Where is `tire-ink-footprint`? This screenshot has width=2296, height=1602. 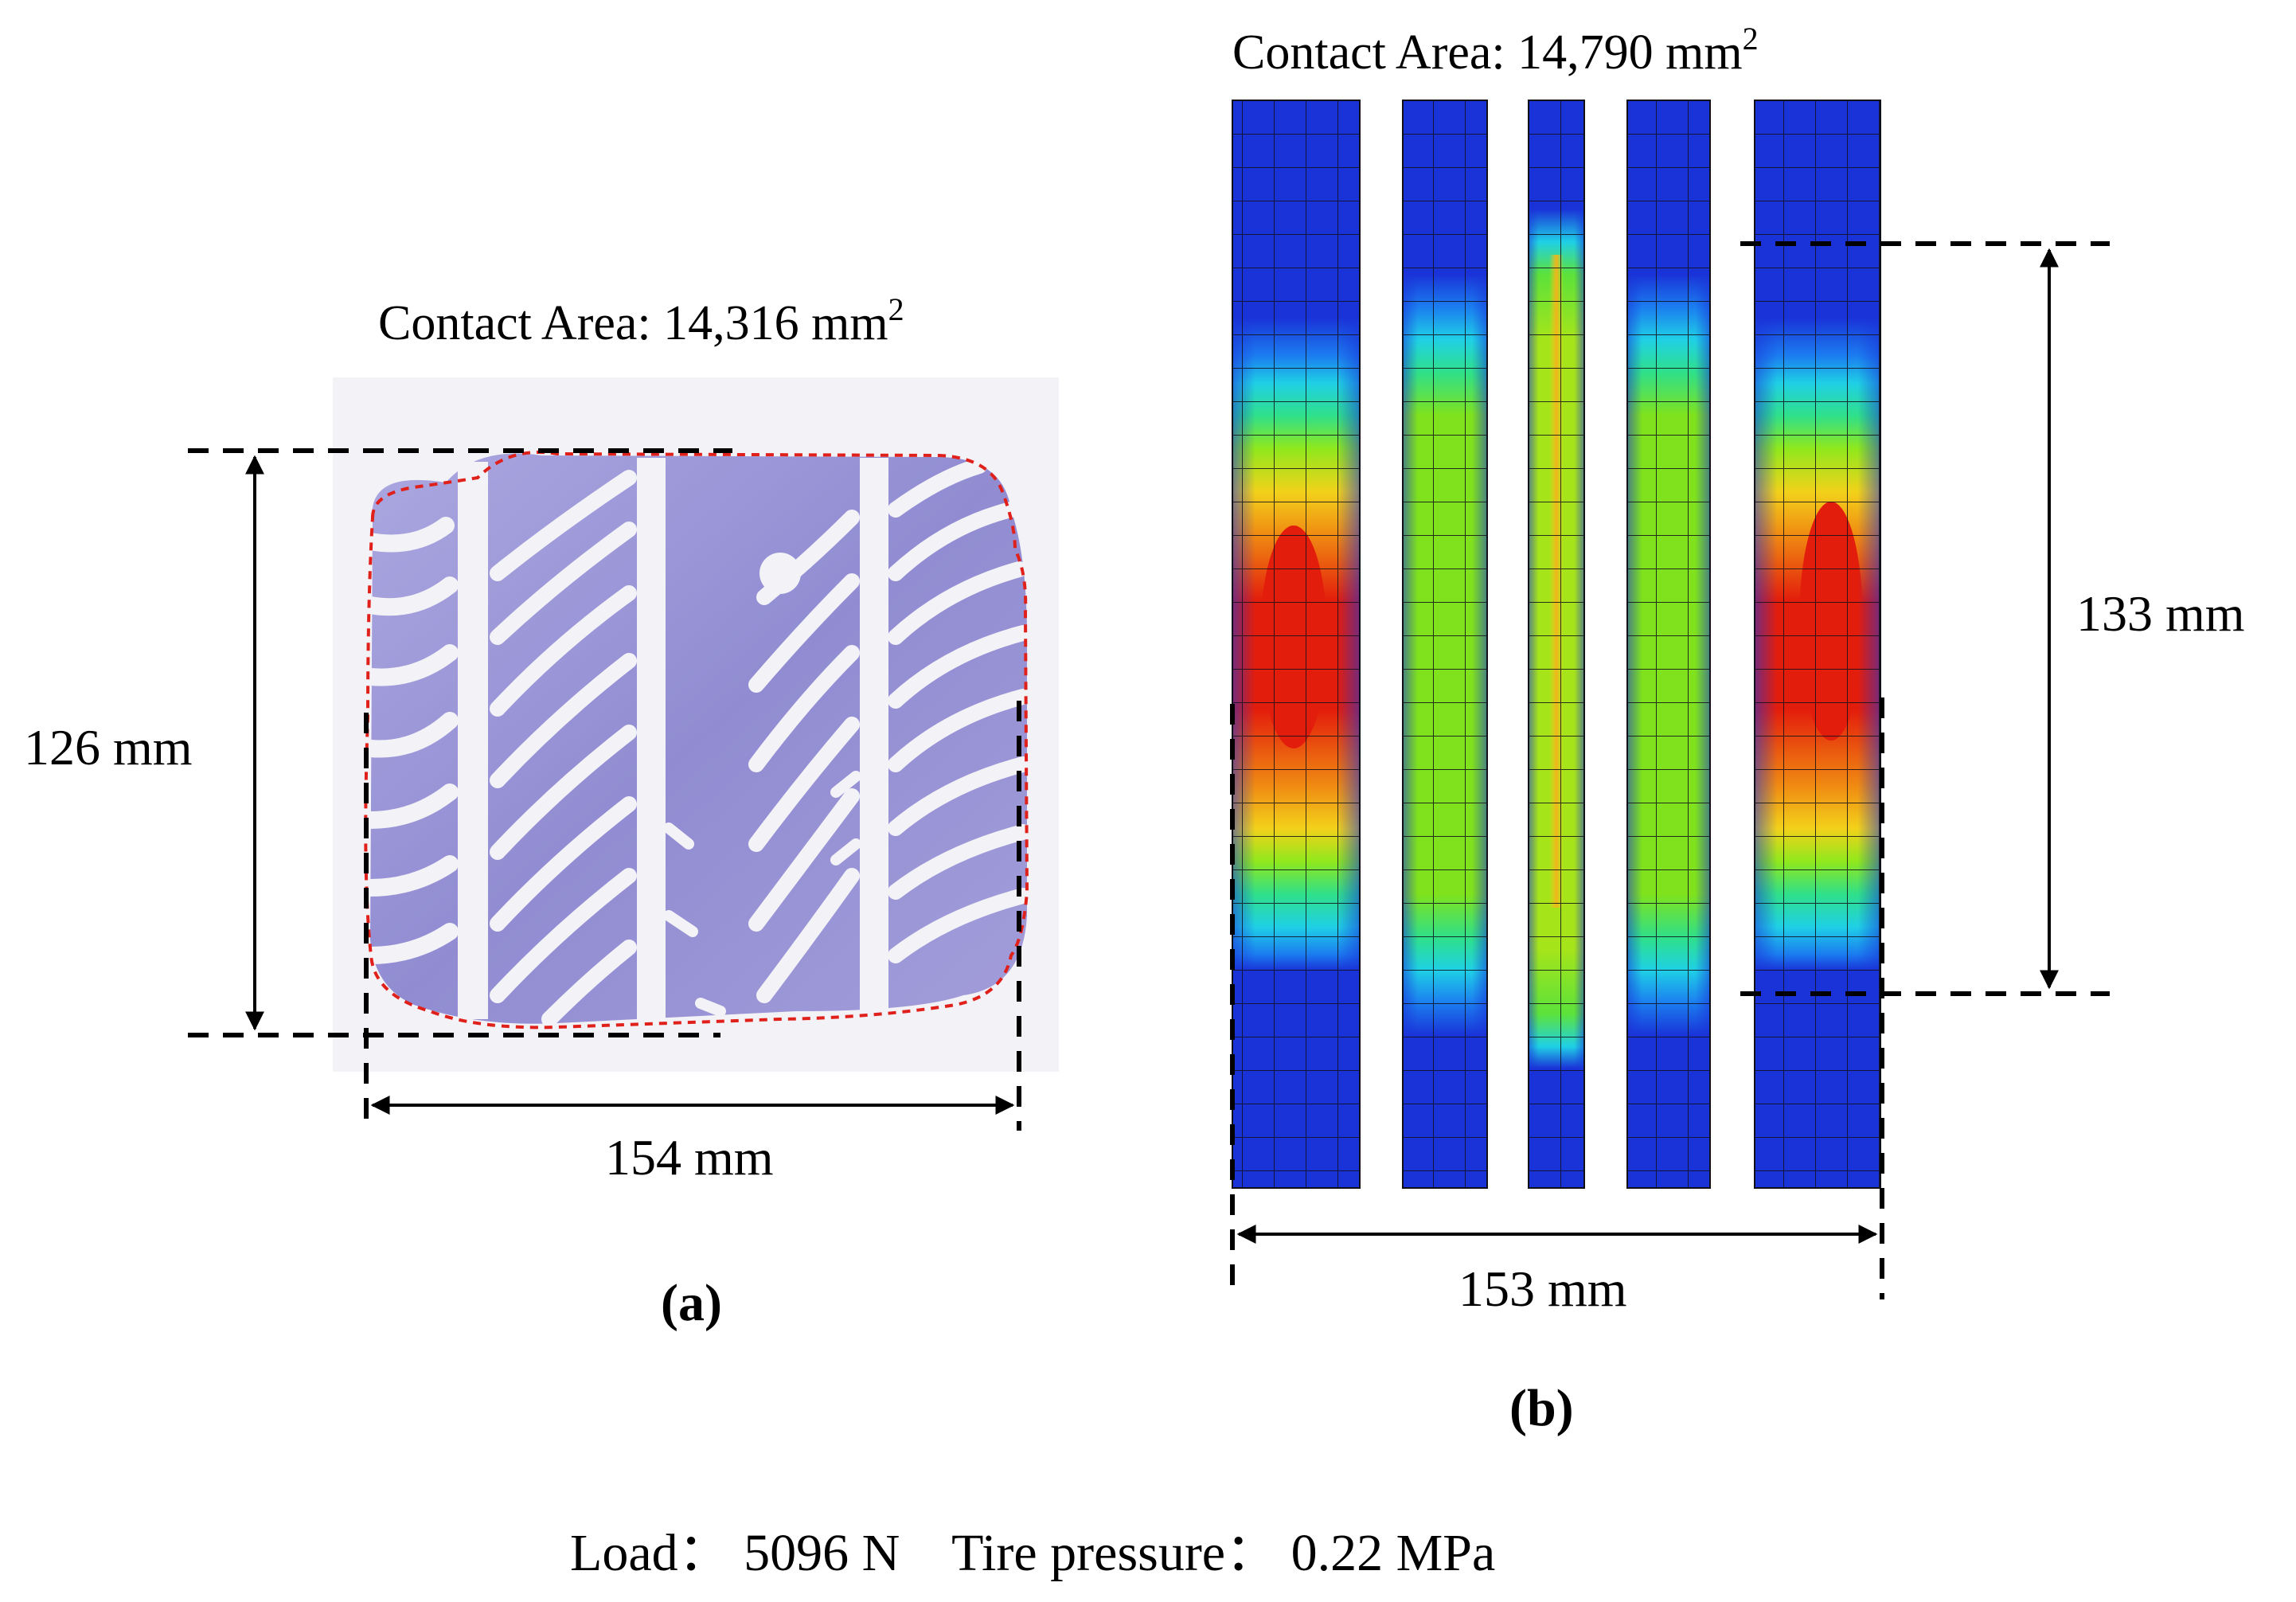
tire-ink-footprint is located at coordinates (696, 740).